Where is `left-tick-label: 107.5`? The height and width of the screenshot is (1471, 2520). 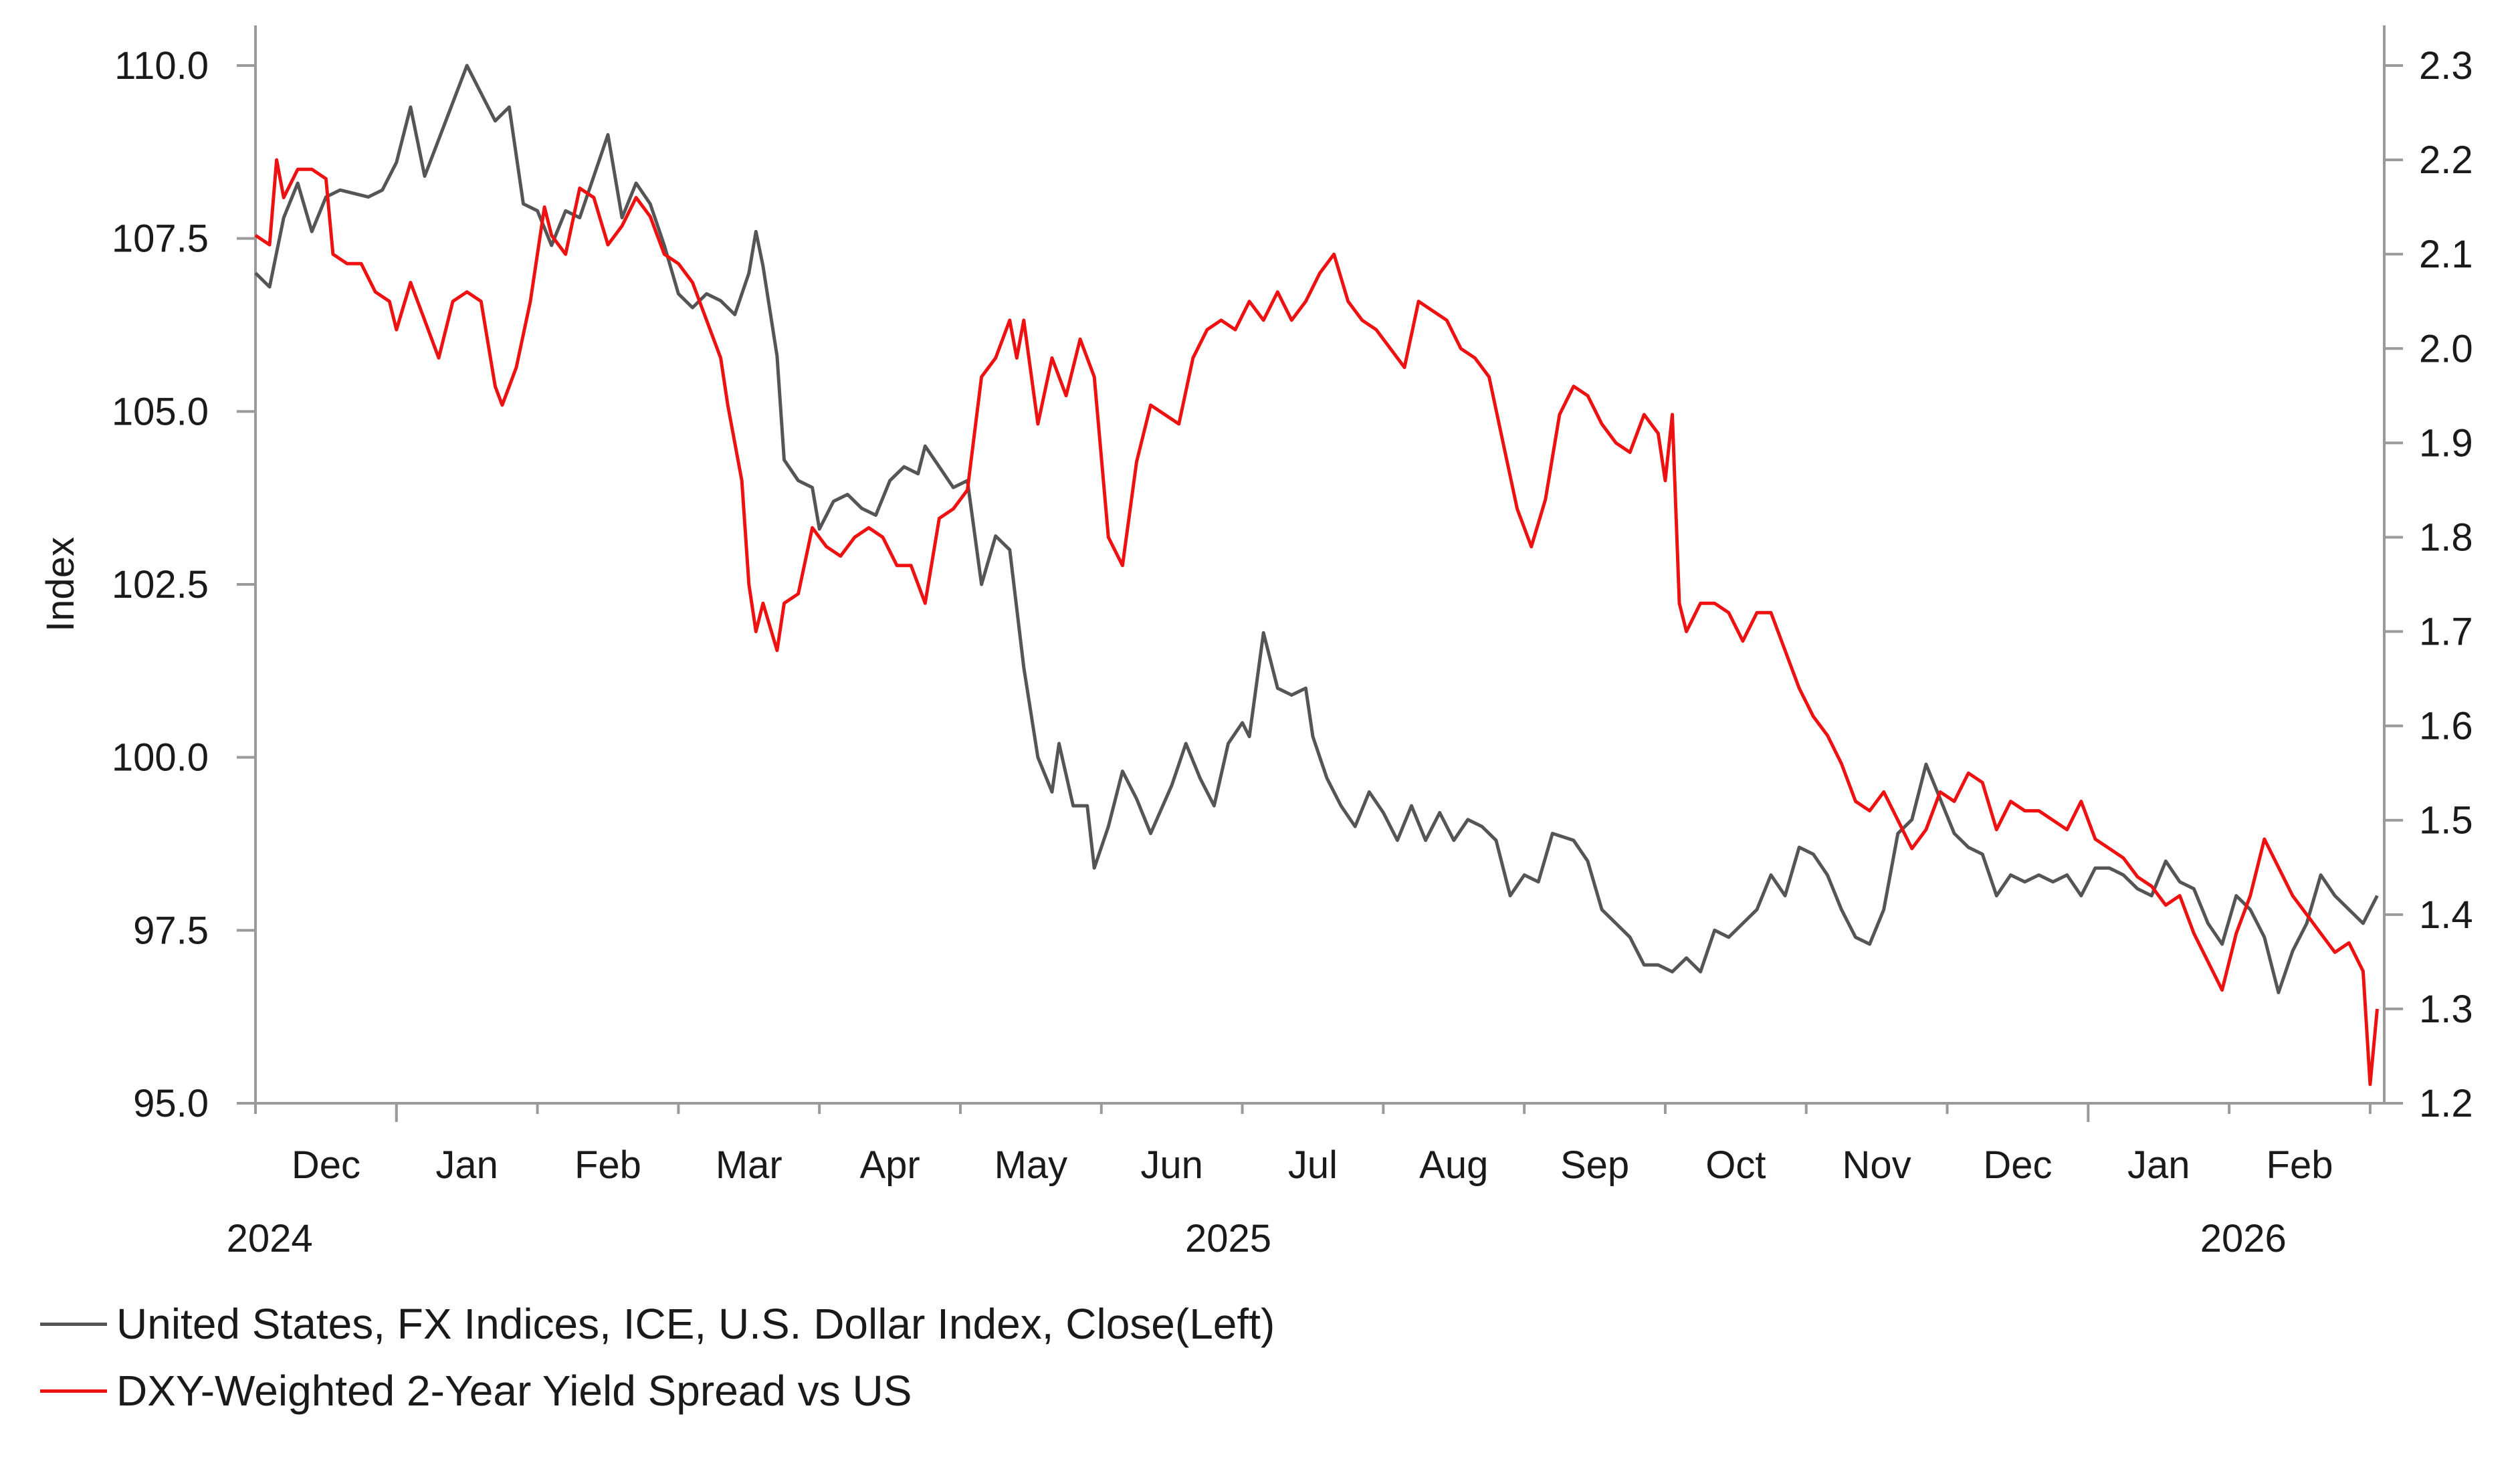
left-tick-label: 107.5 is located at coordinates (160, 239).